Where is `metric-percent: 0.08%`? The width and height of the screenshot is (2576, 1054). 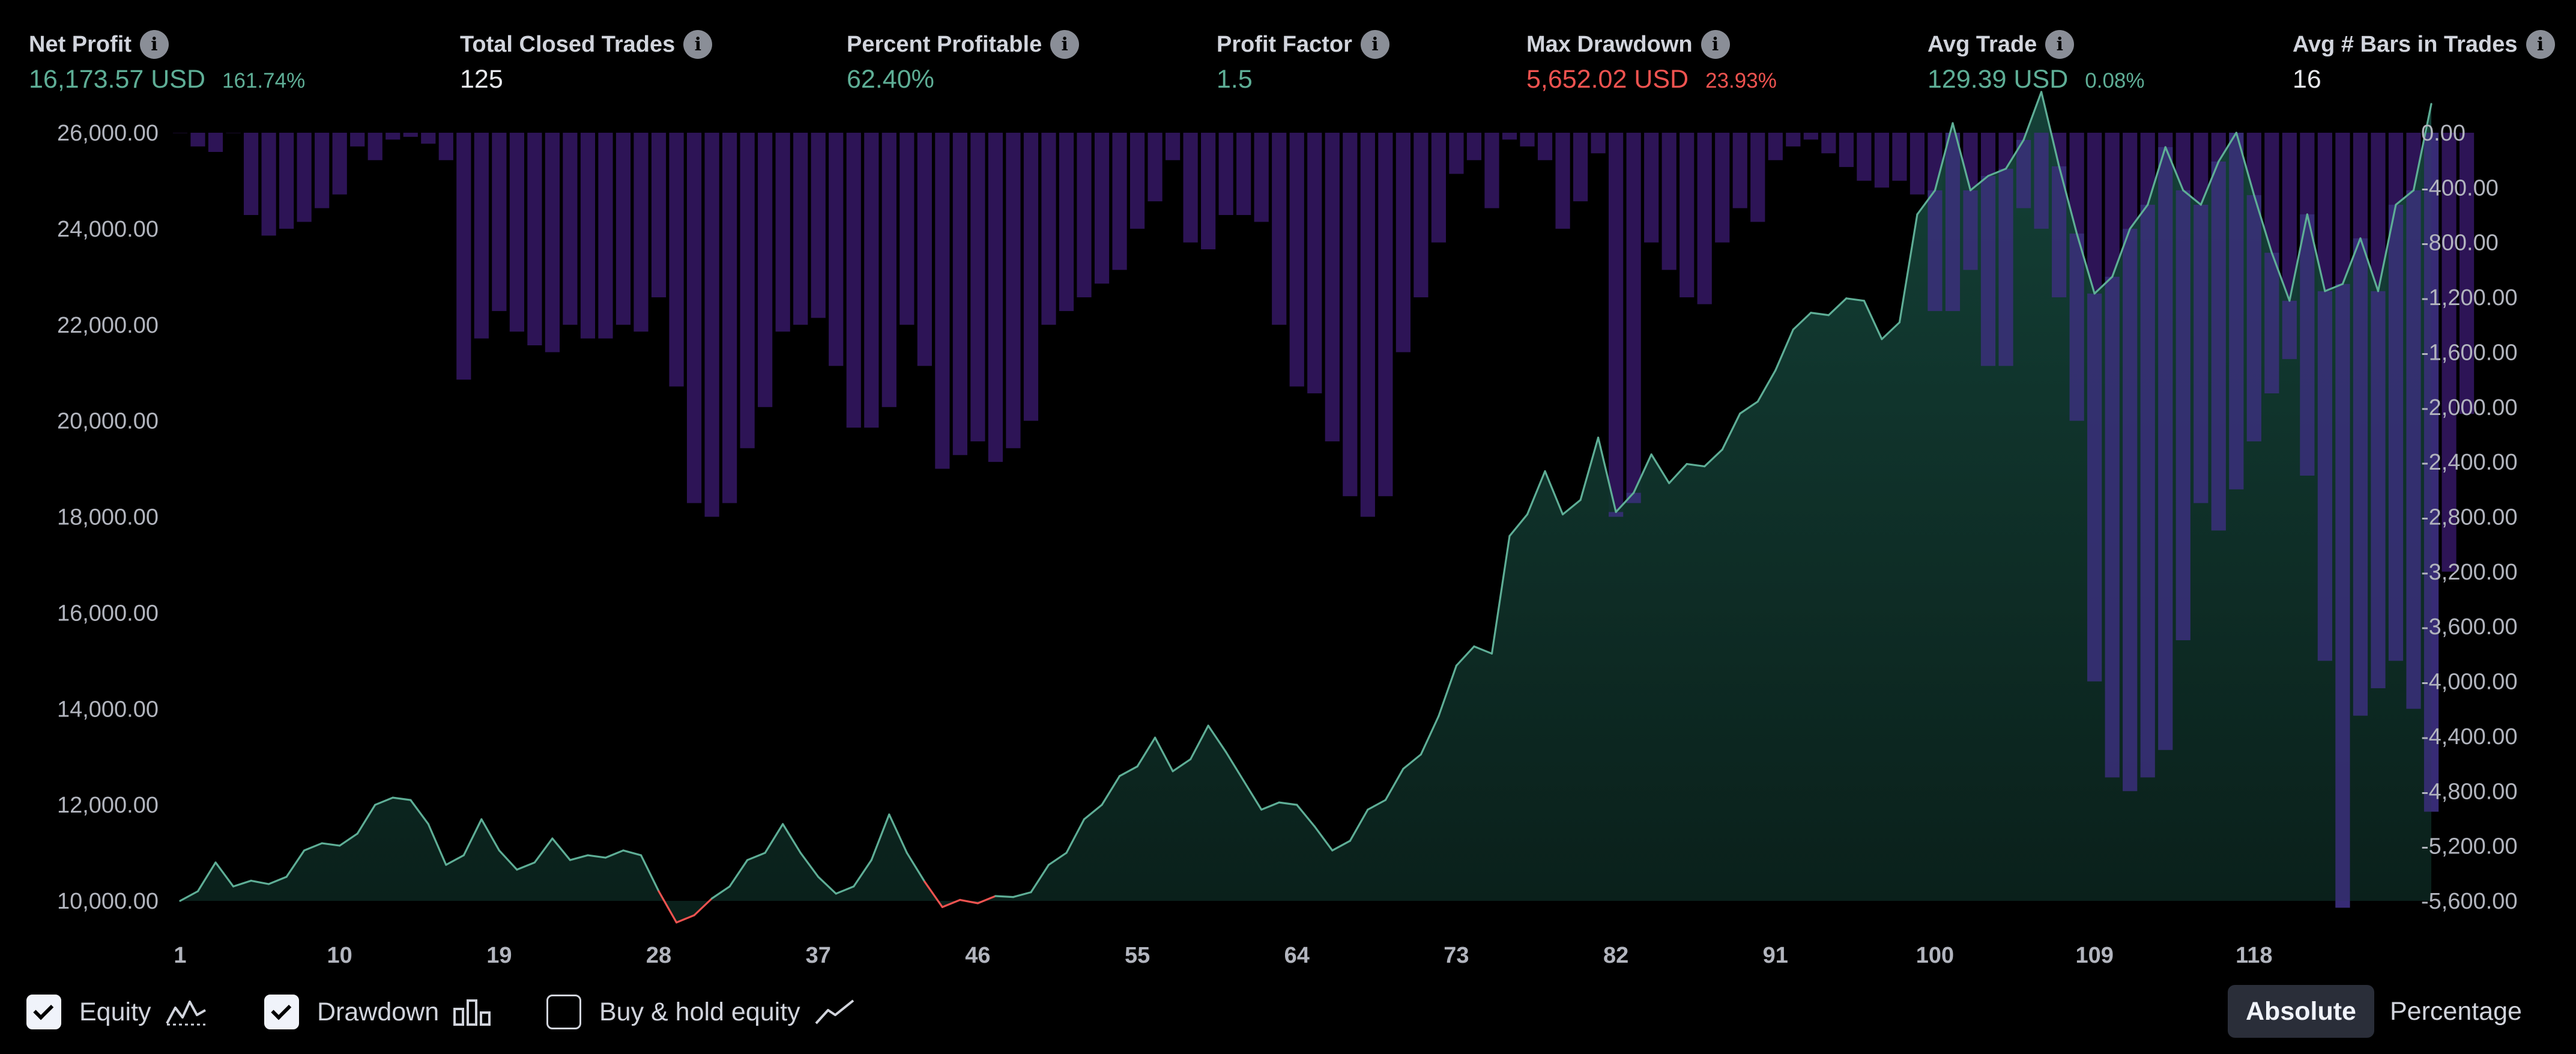 metric-percent: 0.08% is located at coordinates (2115, 80).